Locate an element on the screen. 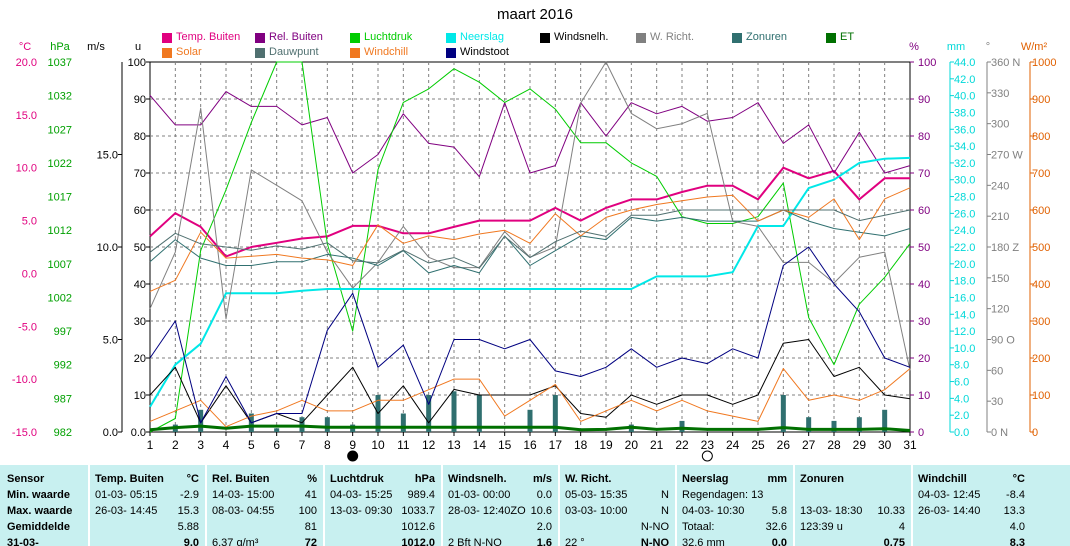  y-tick-label: 1017 is located at coordinates (60, 198).